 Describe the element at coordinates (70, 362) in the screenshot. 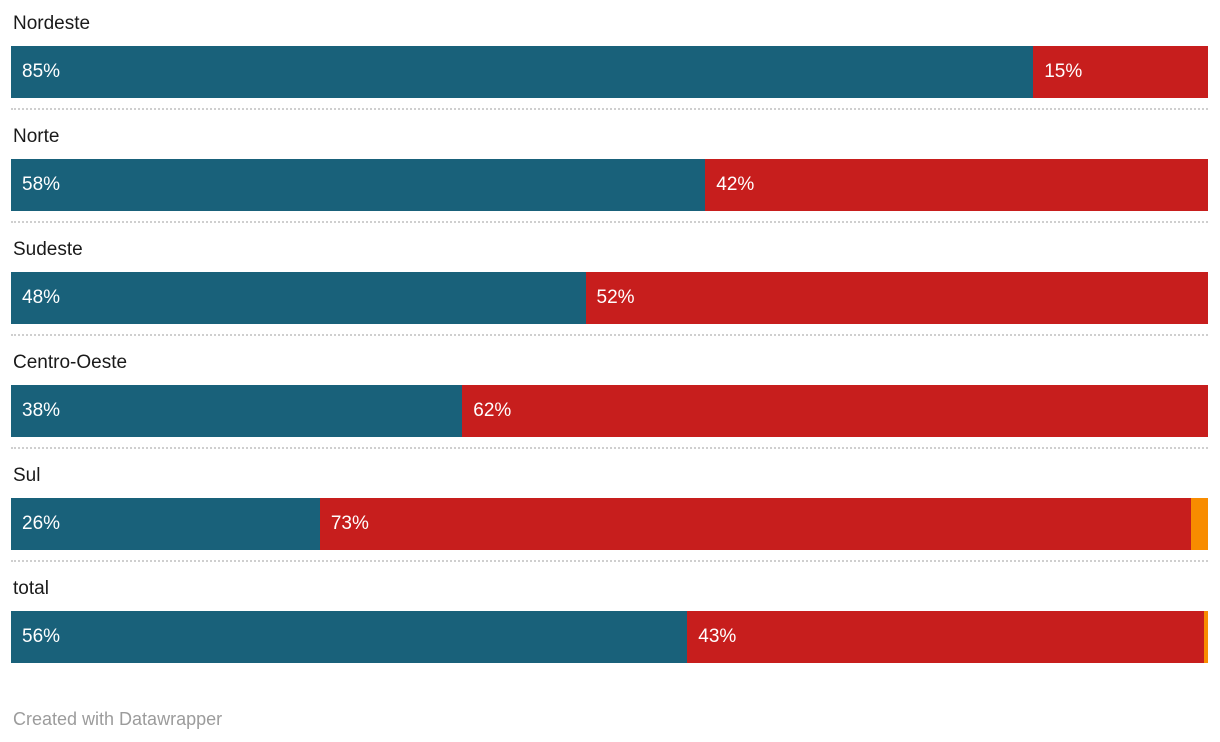

I see `category-label: Centro-Oeste` at that location.